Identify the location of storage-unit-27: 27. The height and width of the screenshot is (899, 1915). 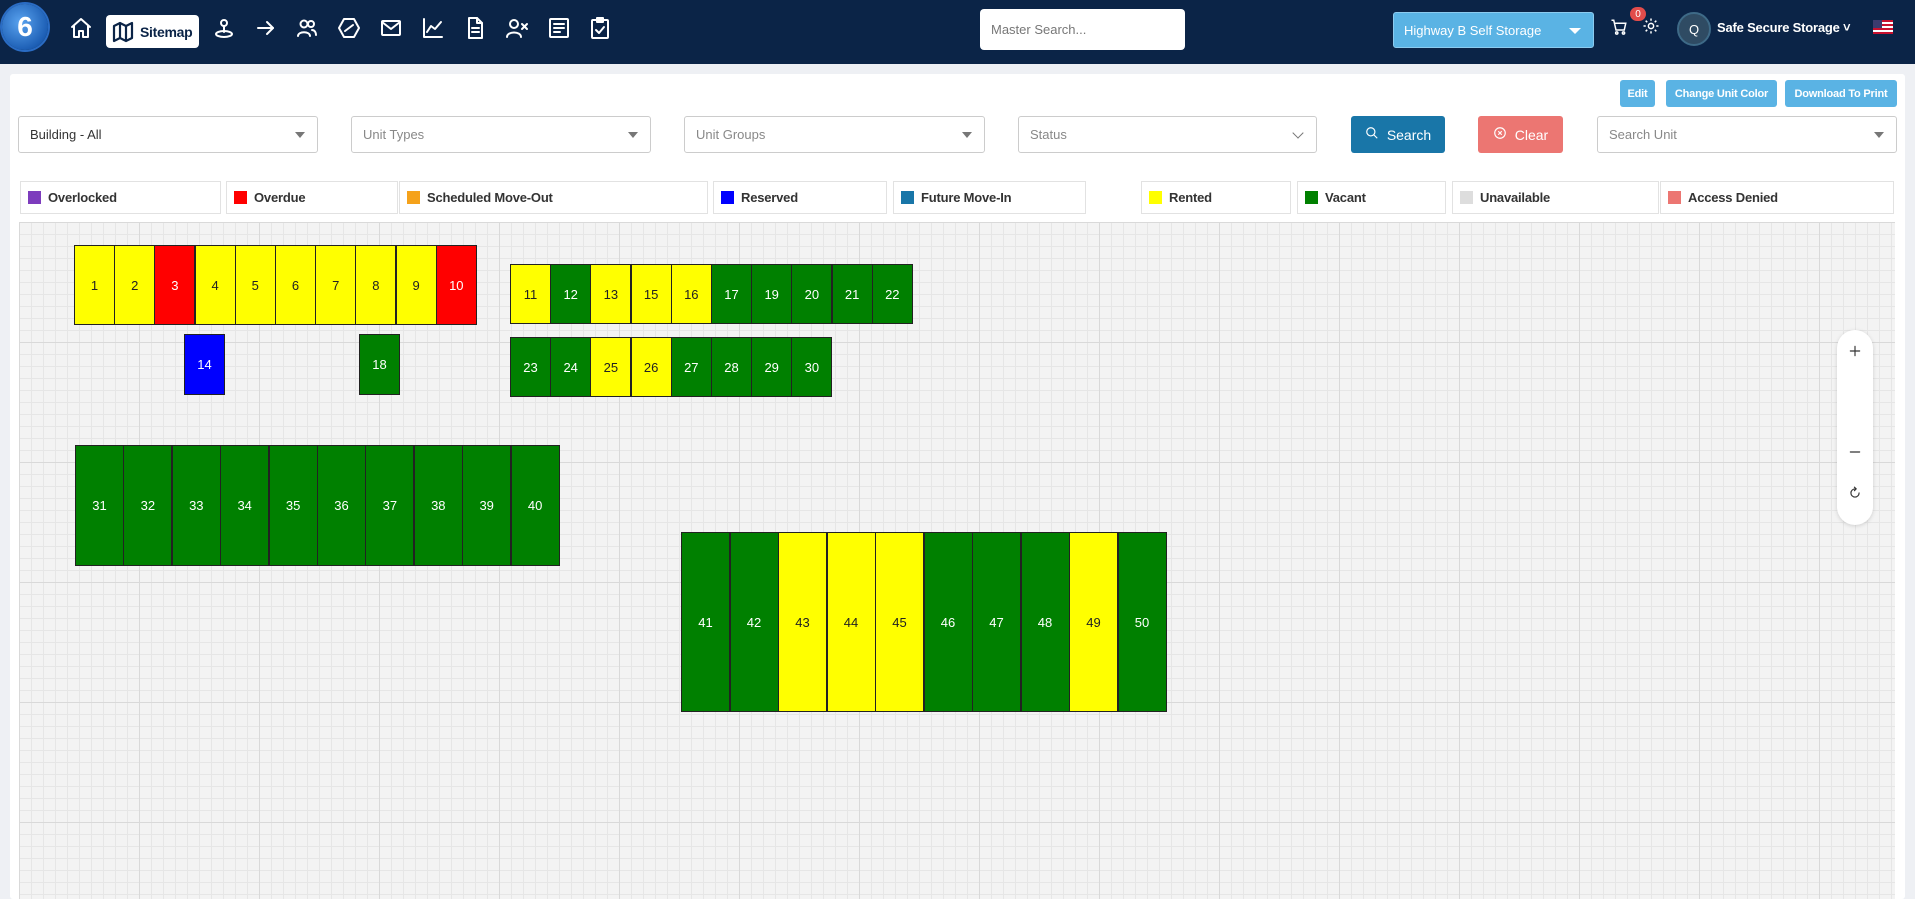
(691, 367).